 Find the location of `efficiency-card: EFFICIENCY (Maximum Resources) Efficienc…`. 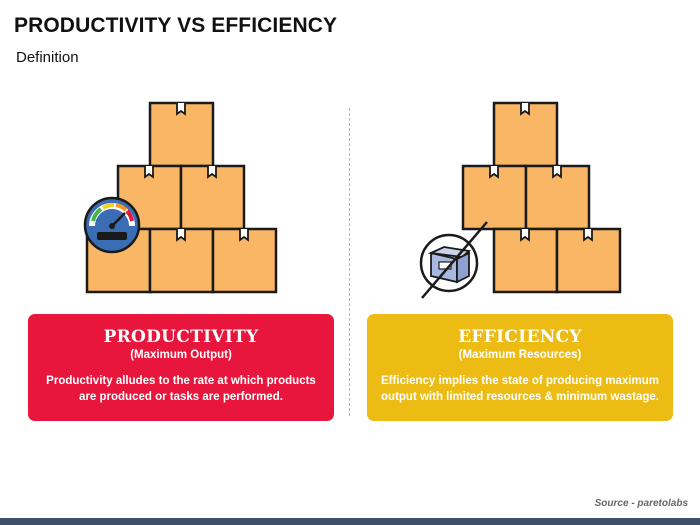

efficiency-card: EFFICIENCY (Maximum Resources) Efficienc… is located at coordinates (520, 367).